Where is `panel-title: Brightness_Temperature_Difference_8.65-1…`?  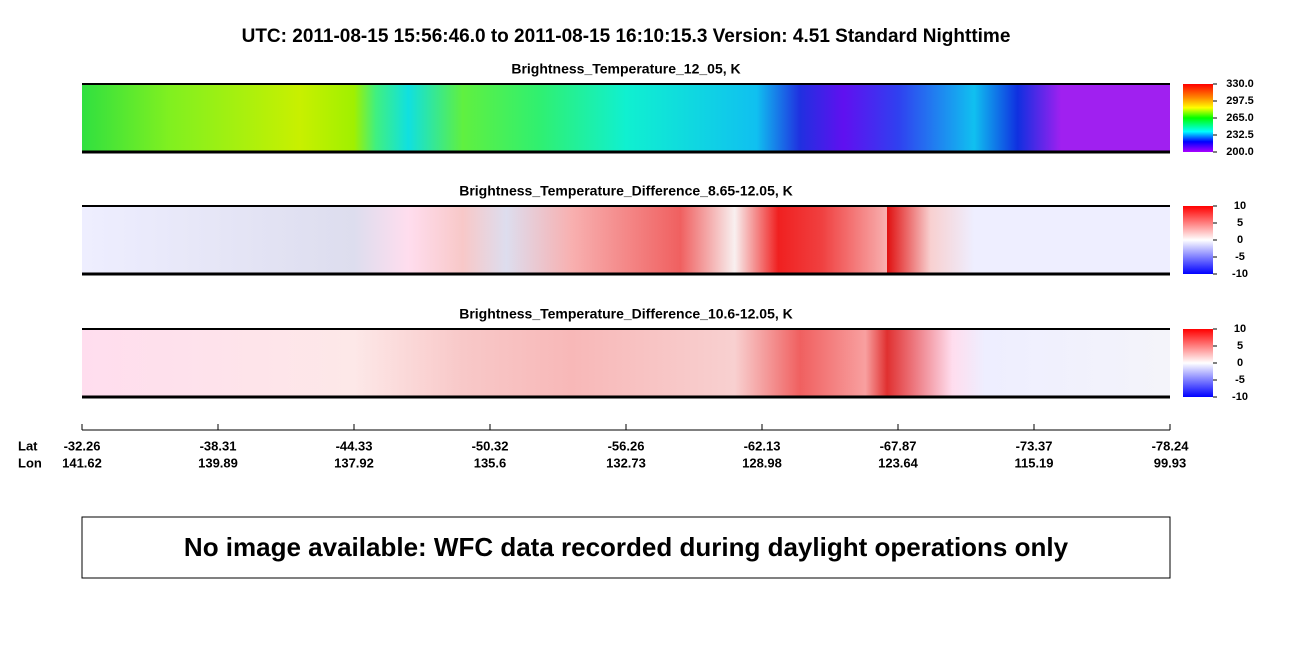
panel-title: Brightness_Temperature_Difference_8.65-1… is located at coordinates (626, 191).